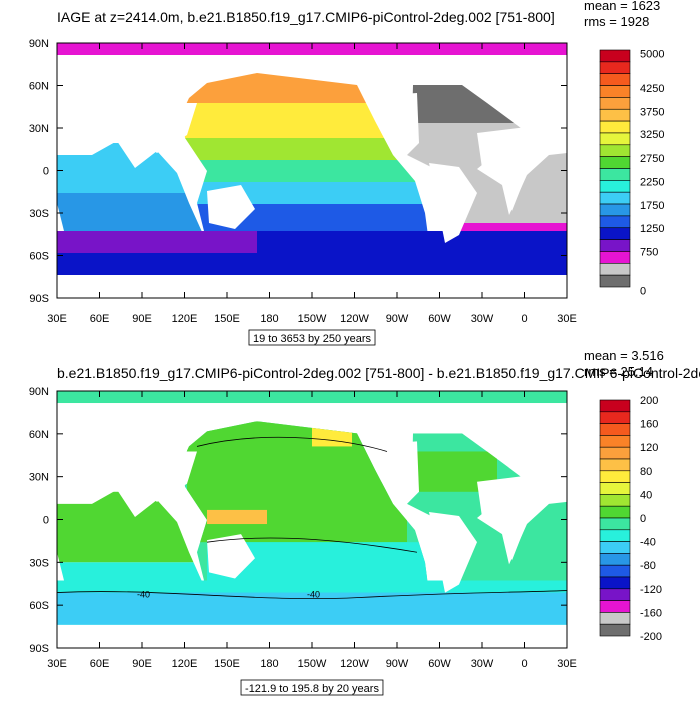 The image size is (700, 705). I want to click on lon-label: 90W, so click(397, 664).